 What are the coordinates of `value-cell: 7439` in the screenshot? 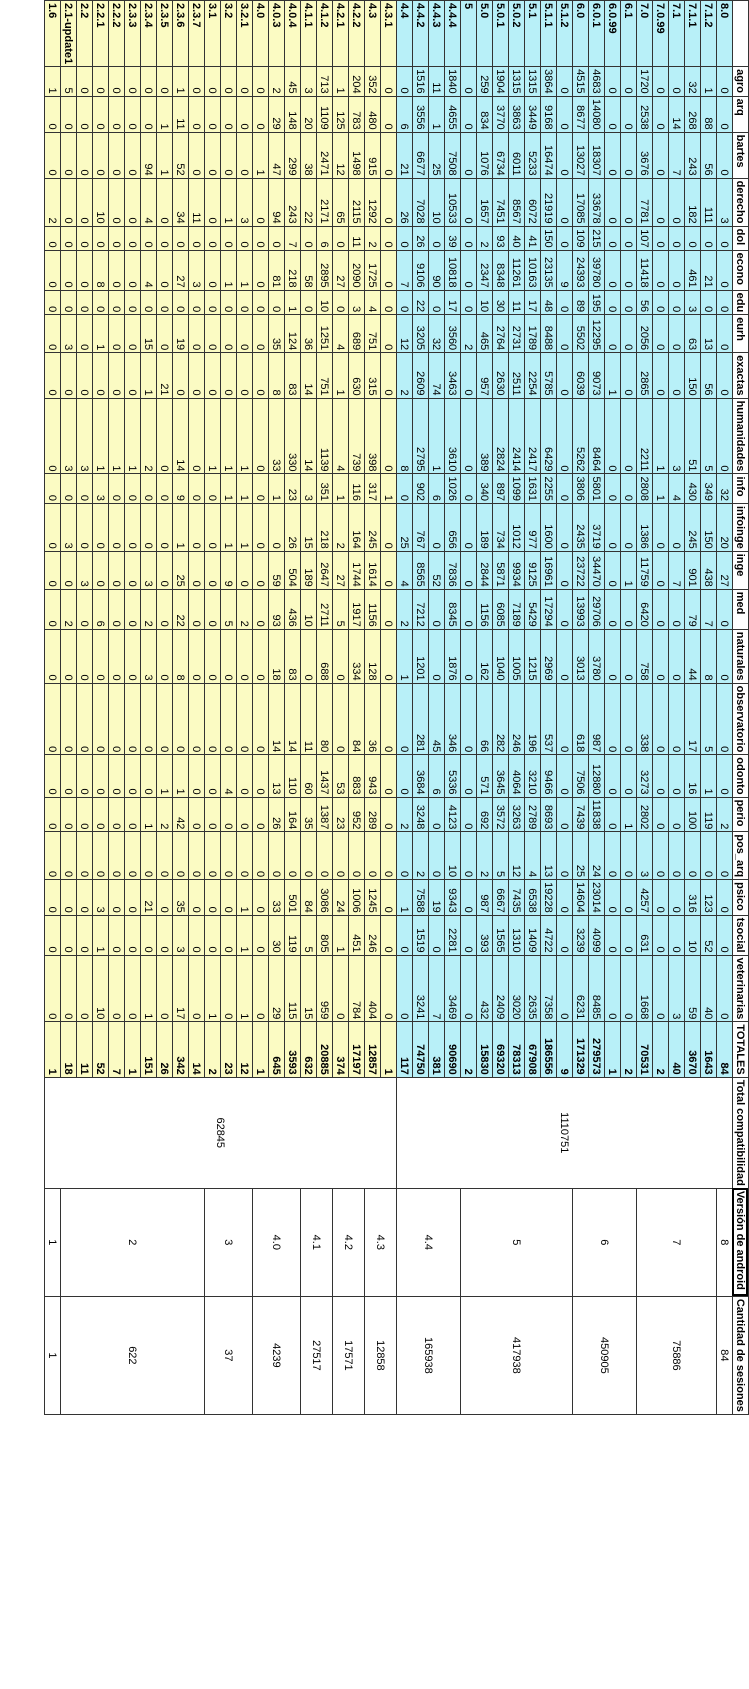 It's located at (580, 814).